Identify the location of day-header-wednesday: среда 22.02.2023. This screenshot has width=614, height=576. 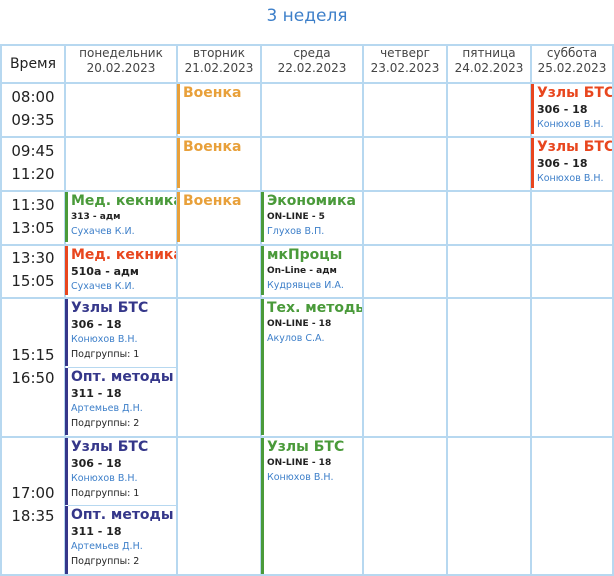
(312, 64).